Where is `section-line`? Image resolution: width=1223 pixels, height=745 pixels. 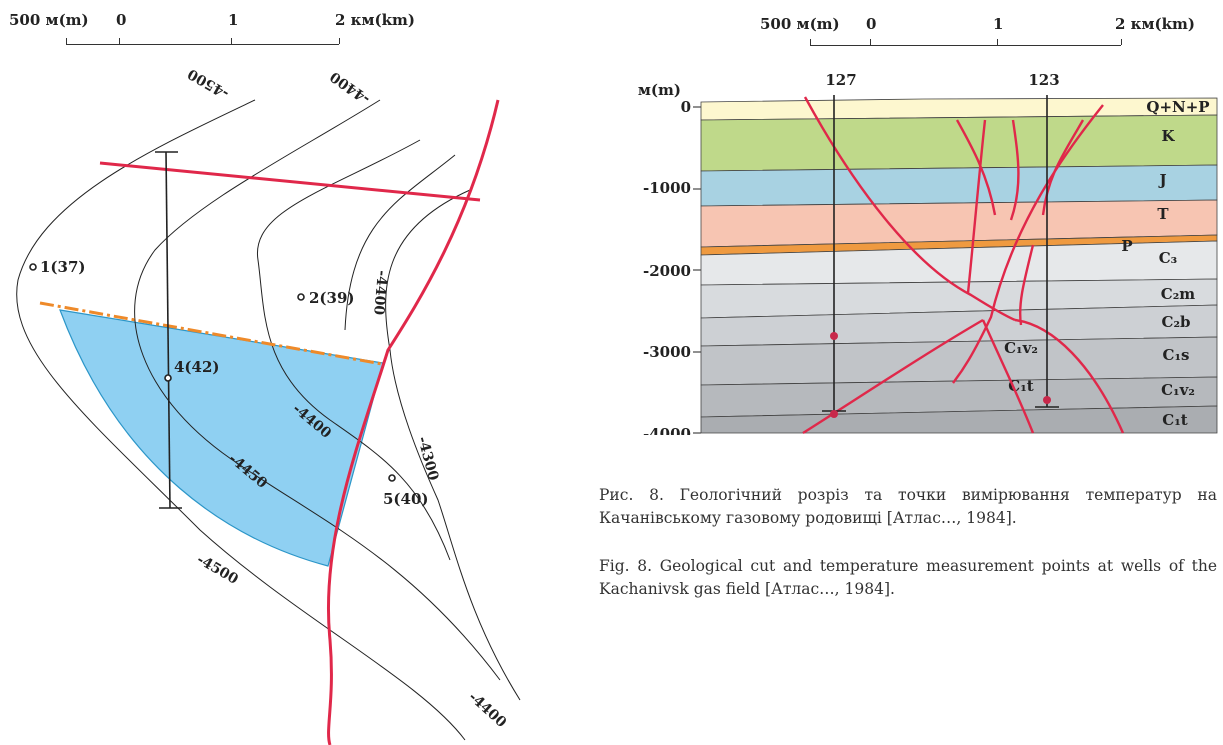 section-line is located at coordinates (168, 330).